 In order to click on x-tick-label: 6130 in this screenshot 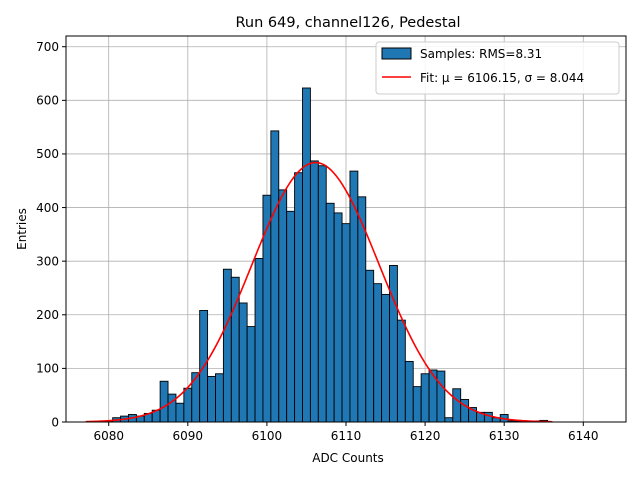, I will do `click(504, 436)`.